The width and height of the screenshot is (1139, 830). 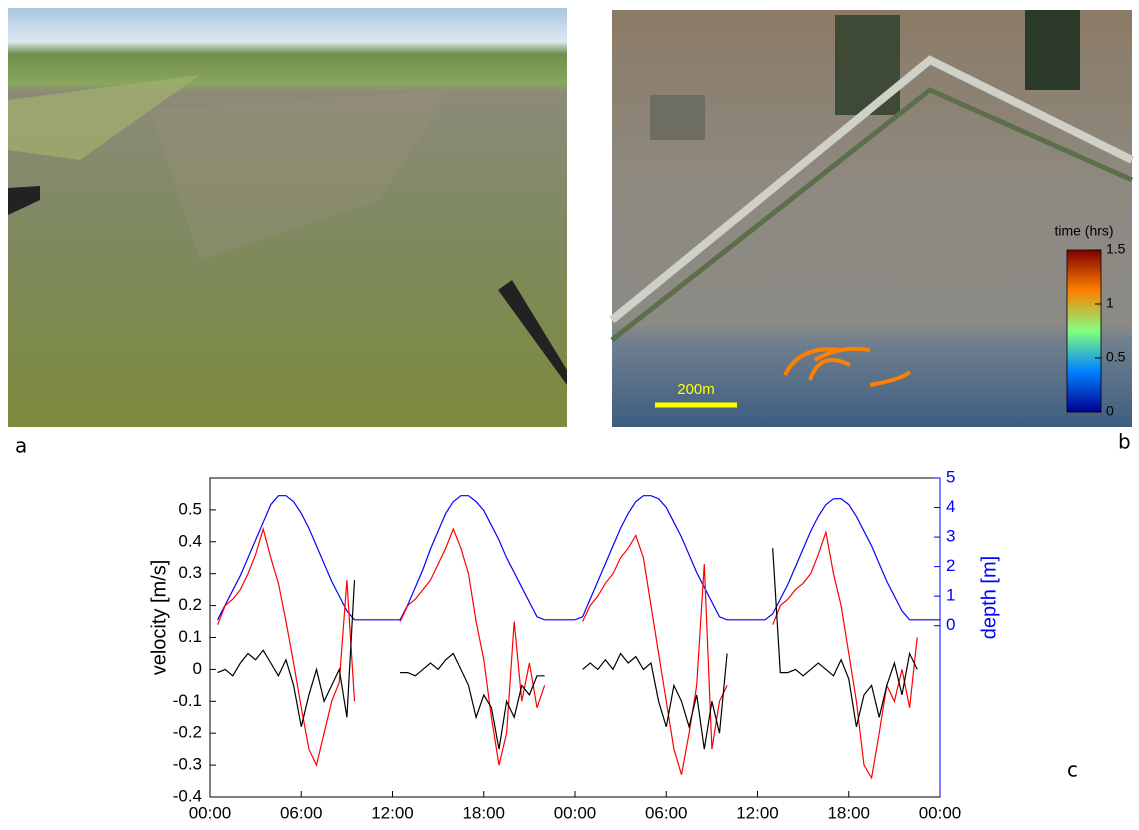 What do you see at coordinates (1116, 249) in the screenshot?
I see `colorbar-tick-label: 1.5` at bounding box center [1116, 249].